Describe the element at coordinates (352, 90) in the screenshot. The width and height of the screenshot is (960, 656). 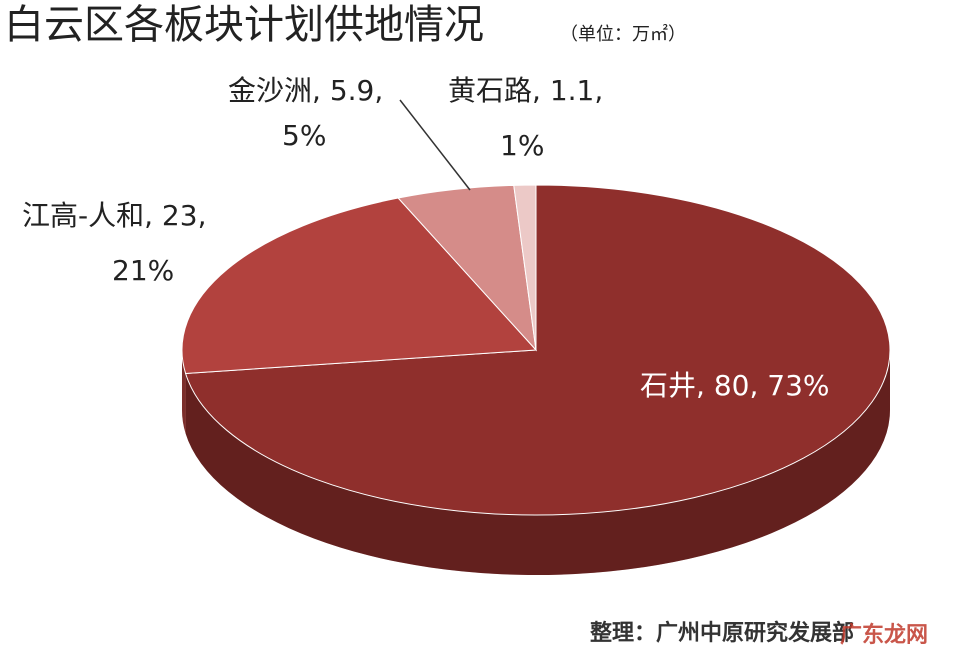
I see `label-value: 5.9` at that location.